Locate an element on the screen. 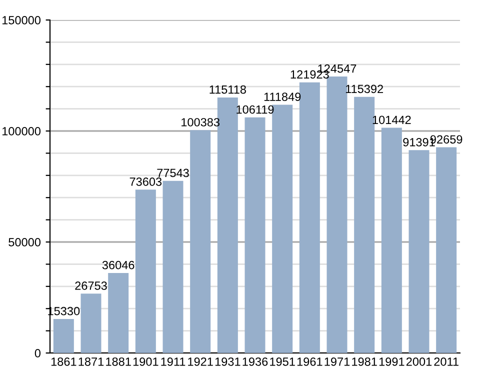 The image size is (488, 373). x-tick-label: 2001 is located at coordinates (419, 361).